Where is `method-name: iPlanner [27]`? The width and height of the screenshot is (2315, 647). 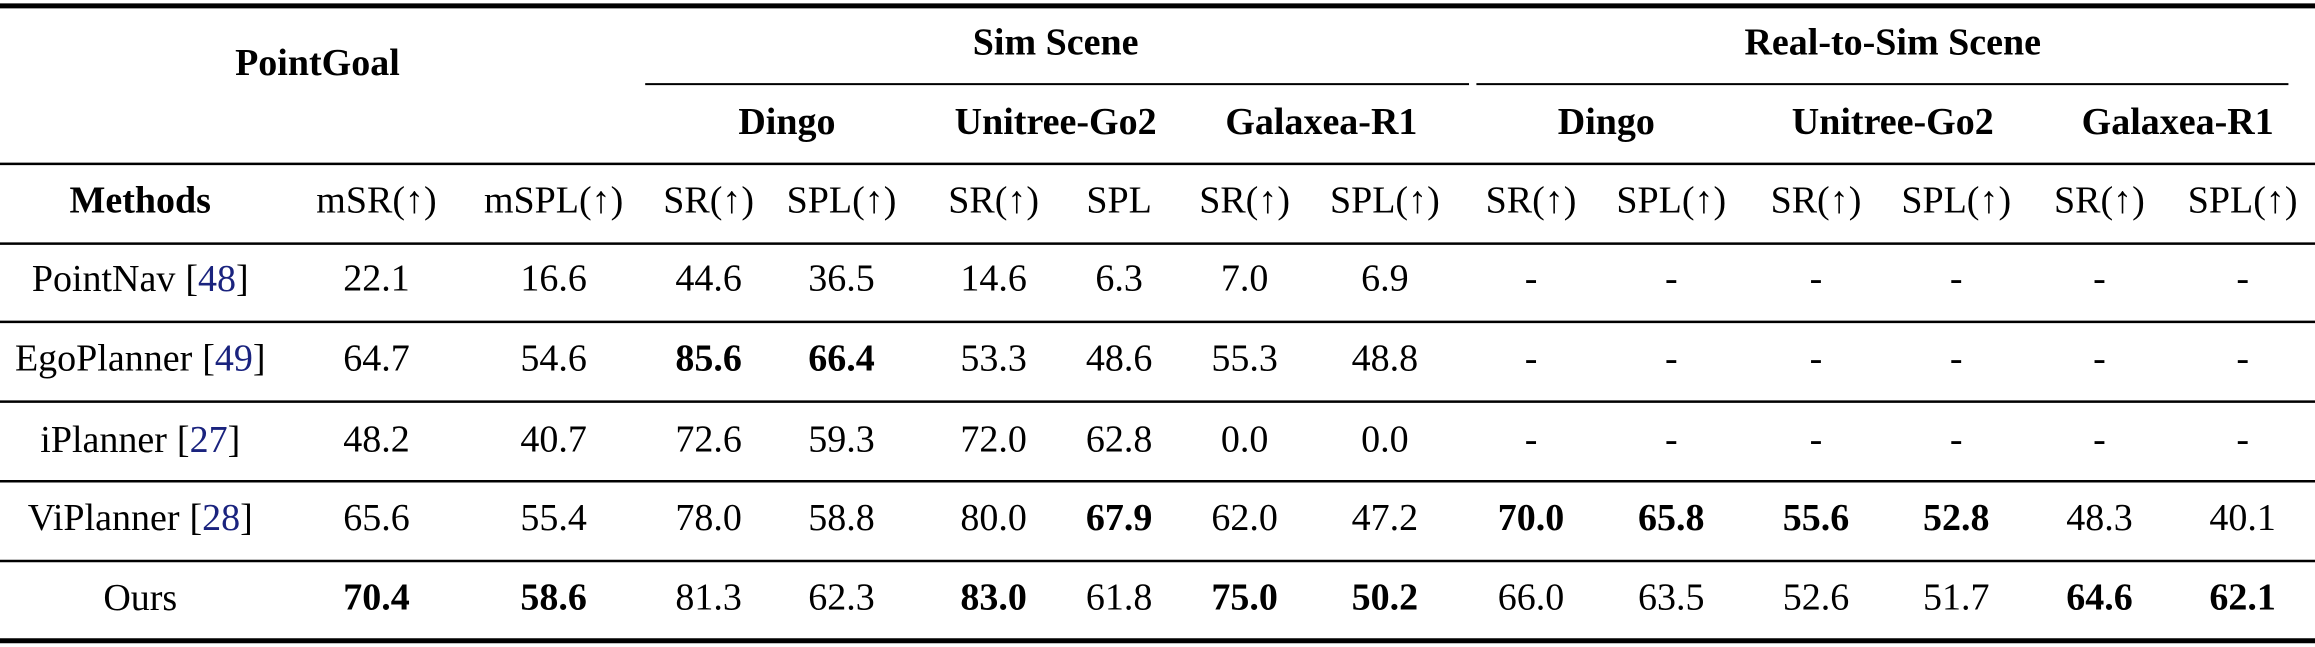 method-name: iPlanner [27] is located at coordinates (140, 440).